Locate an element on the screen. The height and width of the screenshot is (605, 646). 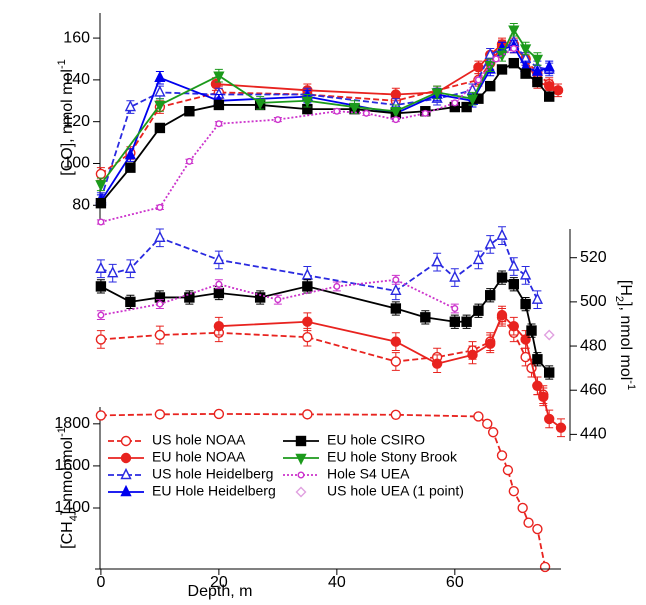
legend-label: EU hole CSIRO is located at coordinates (376, 440).